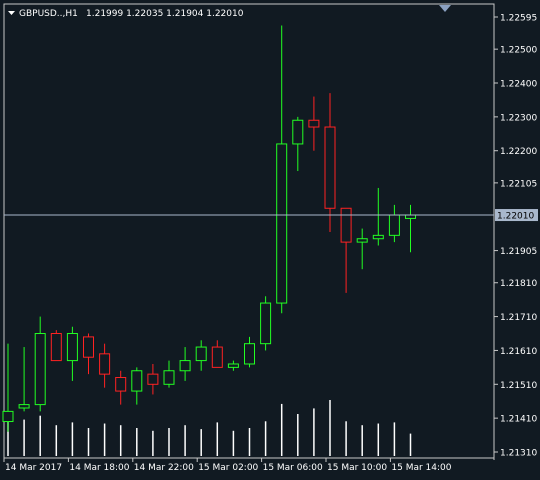 This screenshot has width=540, height=480. Describe the element at coordinates (33, 468) in the screenshot. I see `time-tick-label: 14 Mar 2017` at that location.